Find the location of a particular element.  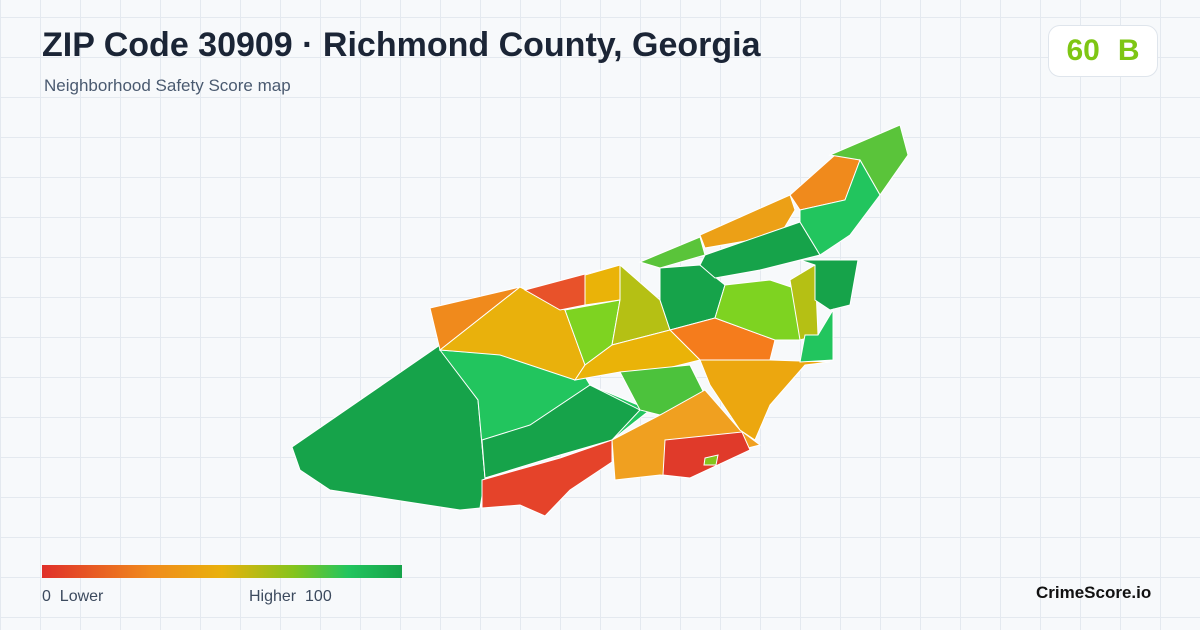

score: 60 is located at coordinates (1083, 50).